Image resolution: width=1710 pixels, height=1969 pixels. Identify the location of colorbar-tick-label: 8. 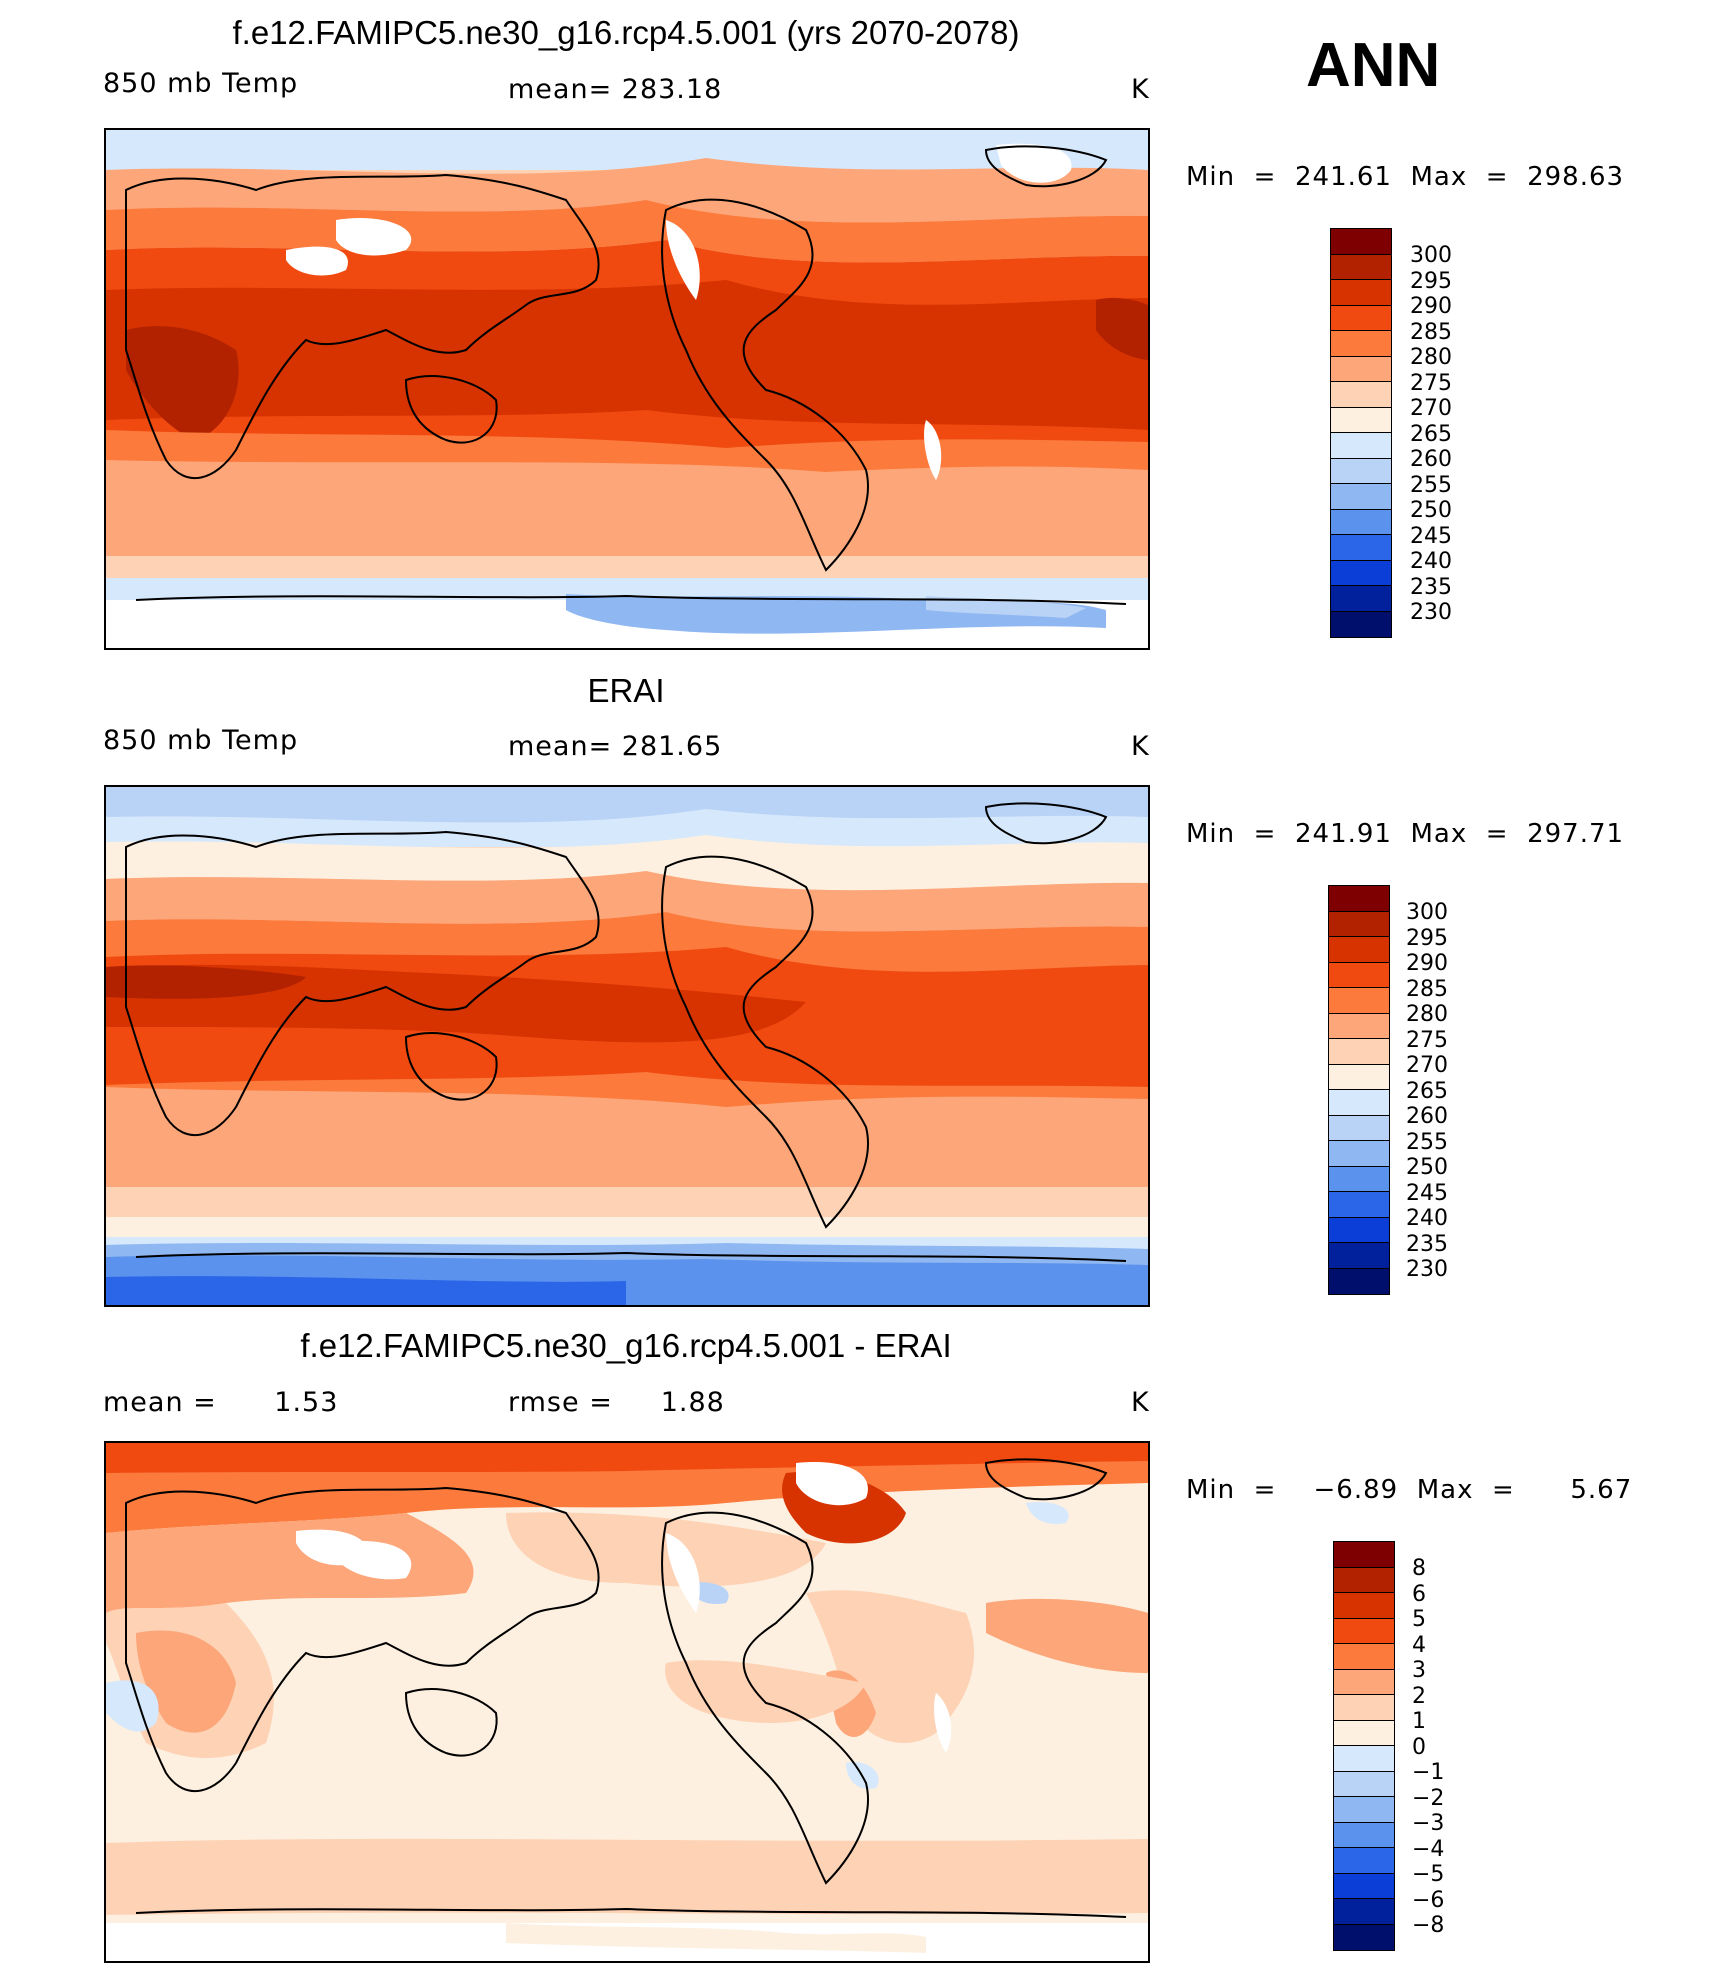
(1419, 1568).